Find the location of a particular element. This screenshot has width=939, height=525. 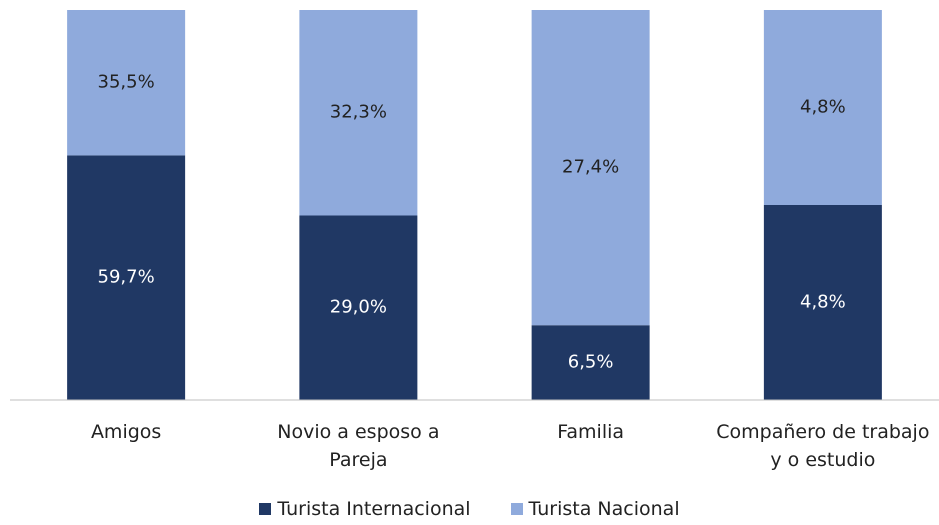

data-label: 59,7% is located at coordinates (126, 277).